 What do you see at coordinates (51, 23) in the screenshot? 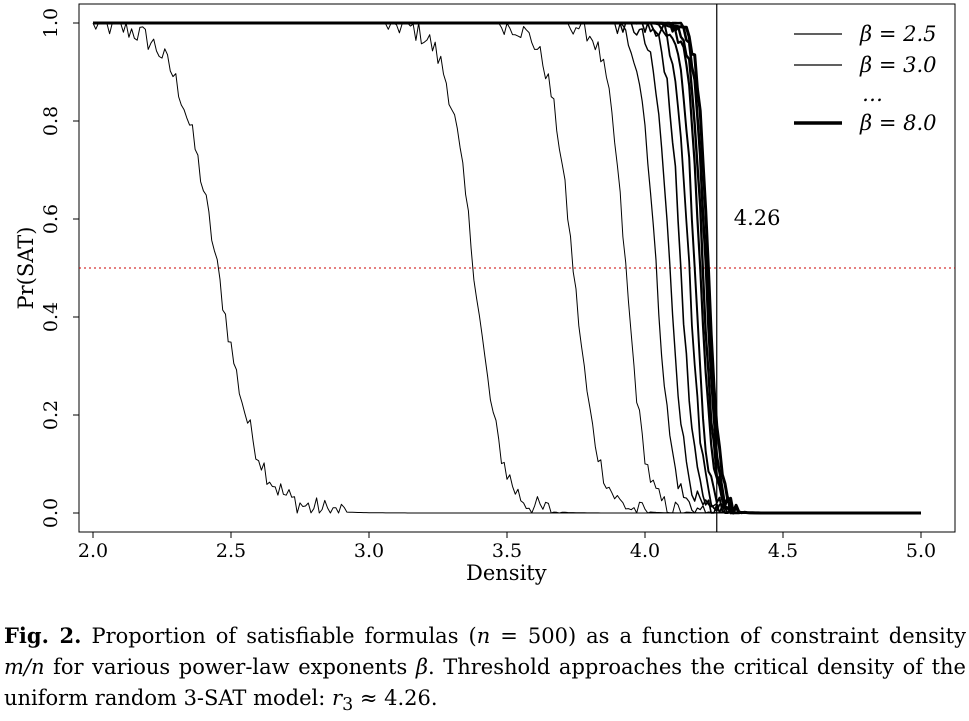
I see `y-tick-label: 1.0` at bounding box center [51, 23].